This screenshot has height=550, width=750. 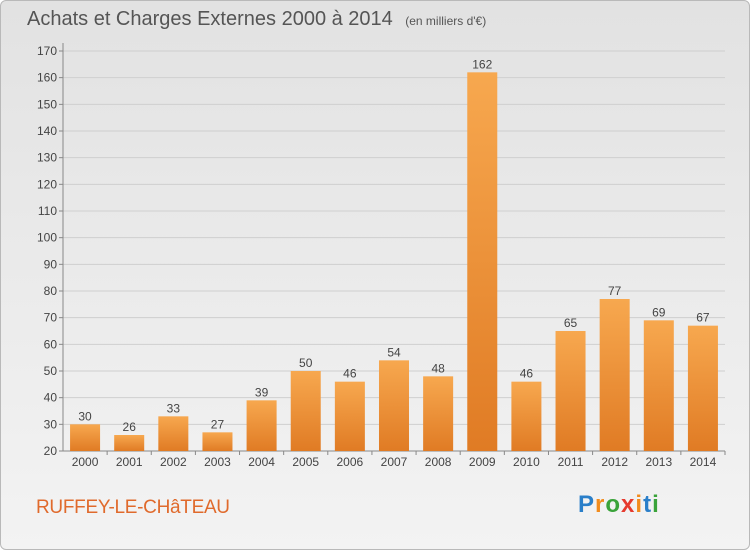 I want to click on bar-value-label: 54, so click(x=394, y=352).